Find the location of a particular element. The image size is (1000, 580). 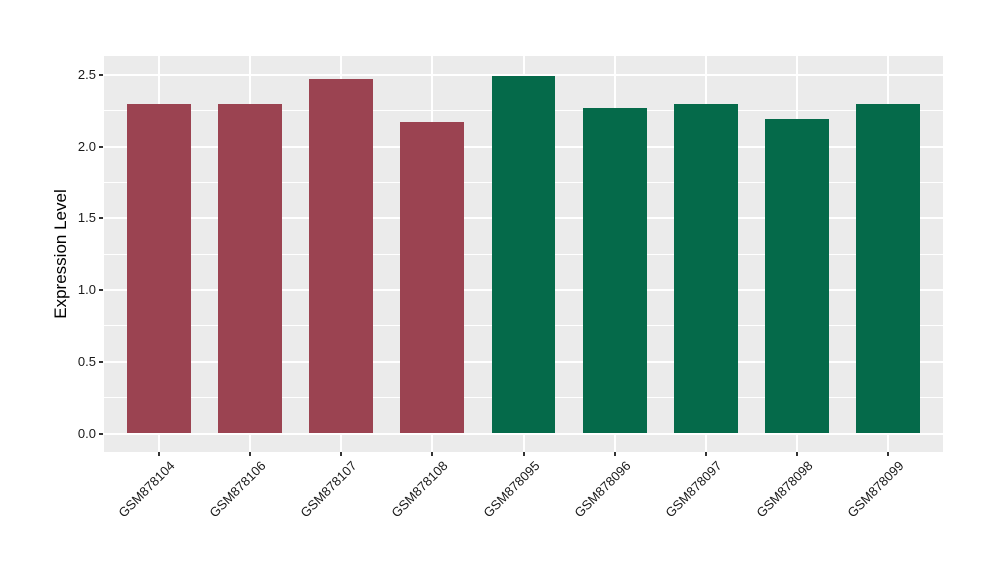

bar-GSM878096 is located at coordinates (614, 270).